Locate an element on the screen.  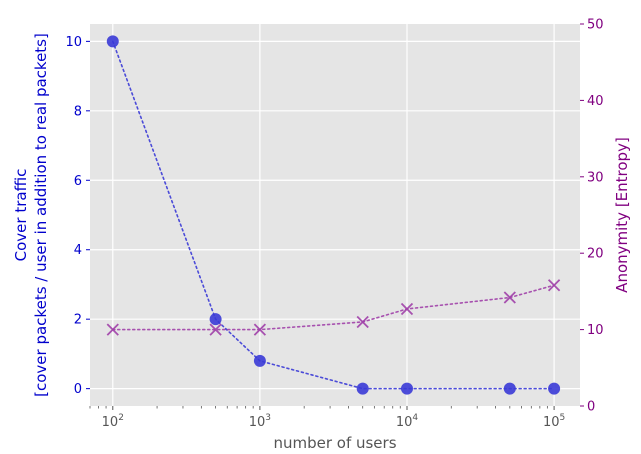
right-y-tick-label: 30 is located at coordinates (595, 177).